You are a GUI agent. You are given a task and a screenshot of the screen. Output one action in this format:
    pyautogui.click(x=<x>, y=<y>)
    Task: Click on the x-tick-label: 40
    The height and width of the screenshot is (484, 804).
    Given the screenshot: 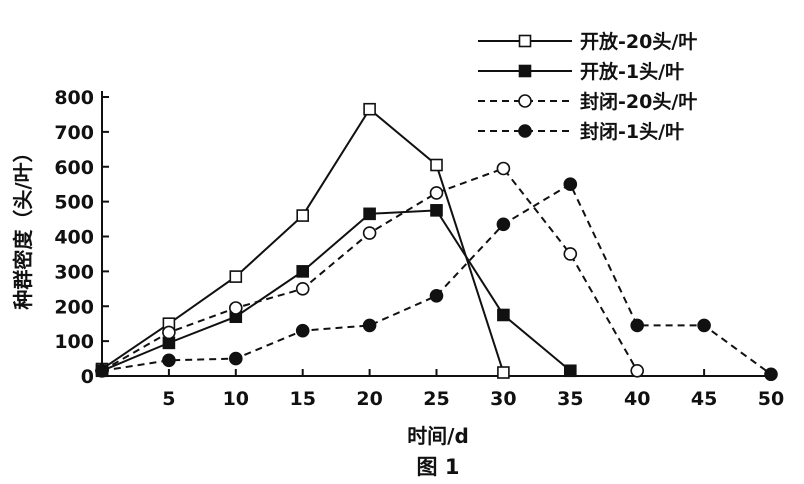 What is the action you would take?
    pyautogui.click(x=637, y=399)
    